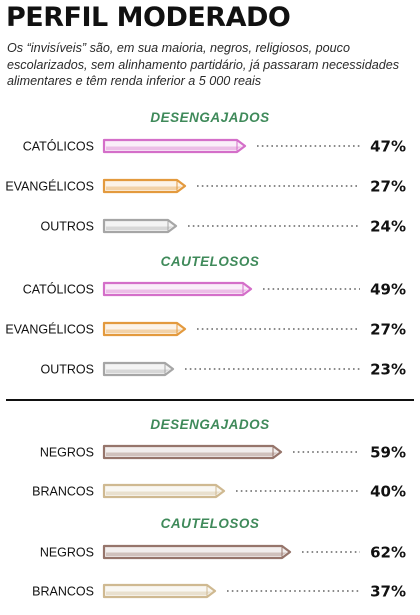  What do you see at coordinates (388, 290) in the screenshot?
I see `value-label: 49%` at bounding box center [388, 290].